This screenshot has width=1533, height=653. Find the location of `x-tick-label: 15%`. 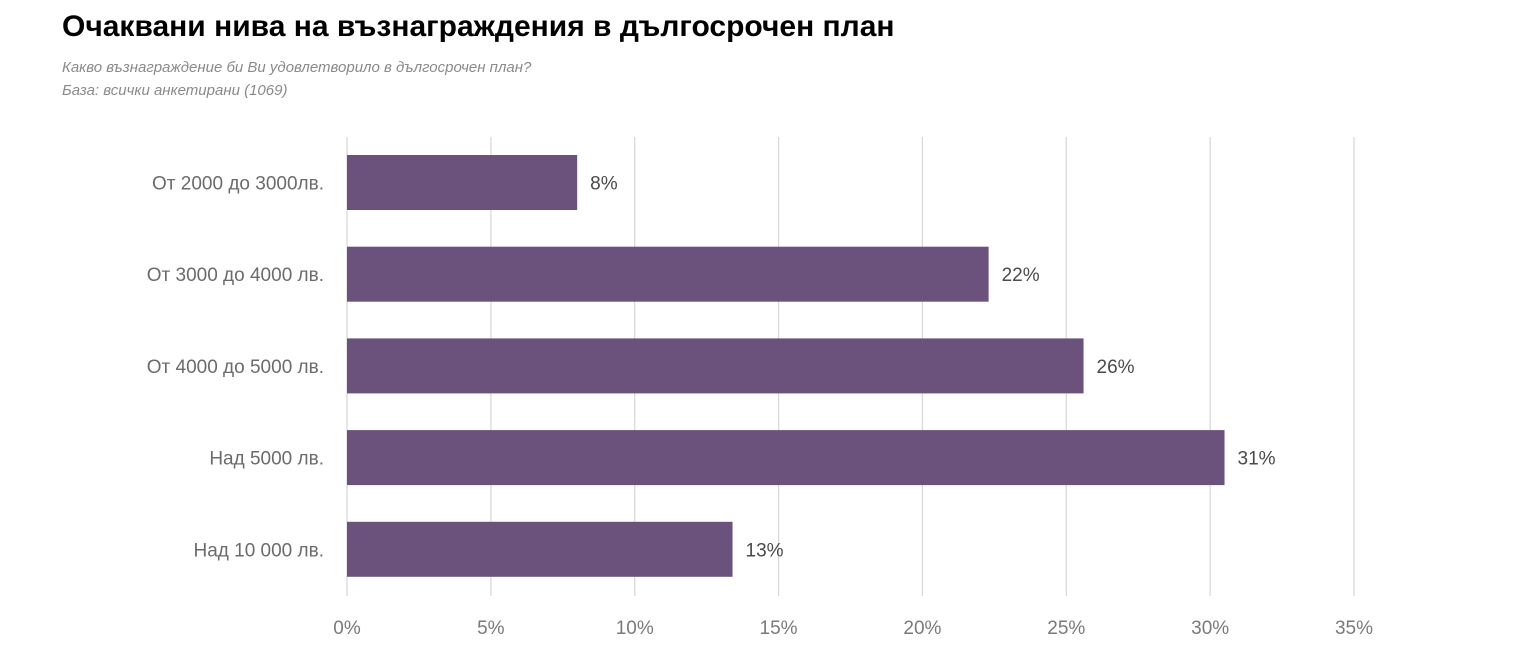

x-tick-label: 15% is located at coordinates (779, 628).